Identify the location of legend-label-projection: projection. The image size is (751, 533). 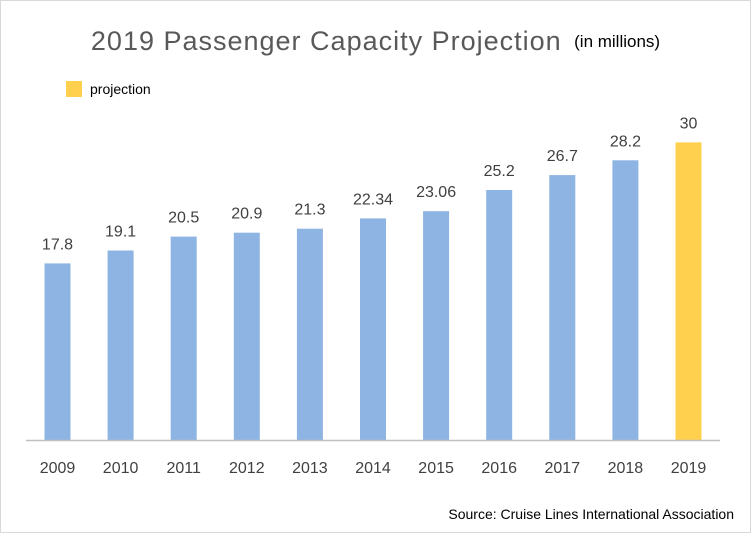
(120, 89).